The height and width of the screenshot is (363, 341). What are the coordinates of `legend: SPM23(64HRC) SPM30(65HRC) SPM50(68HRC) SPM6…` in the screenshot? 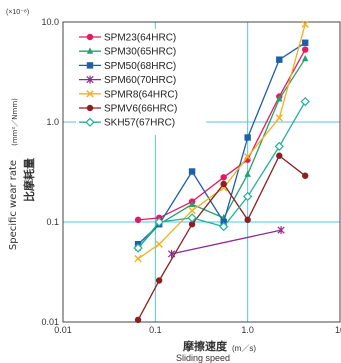 It's located at (128, 81).